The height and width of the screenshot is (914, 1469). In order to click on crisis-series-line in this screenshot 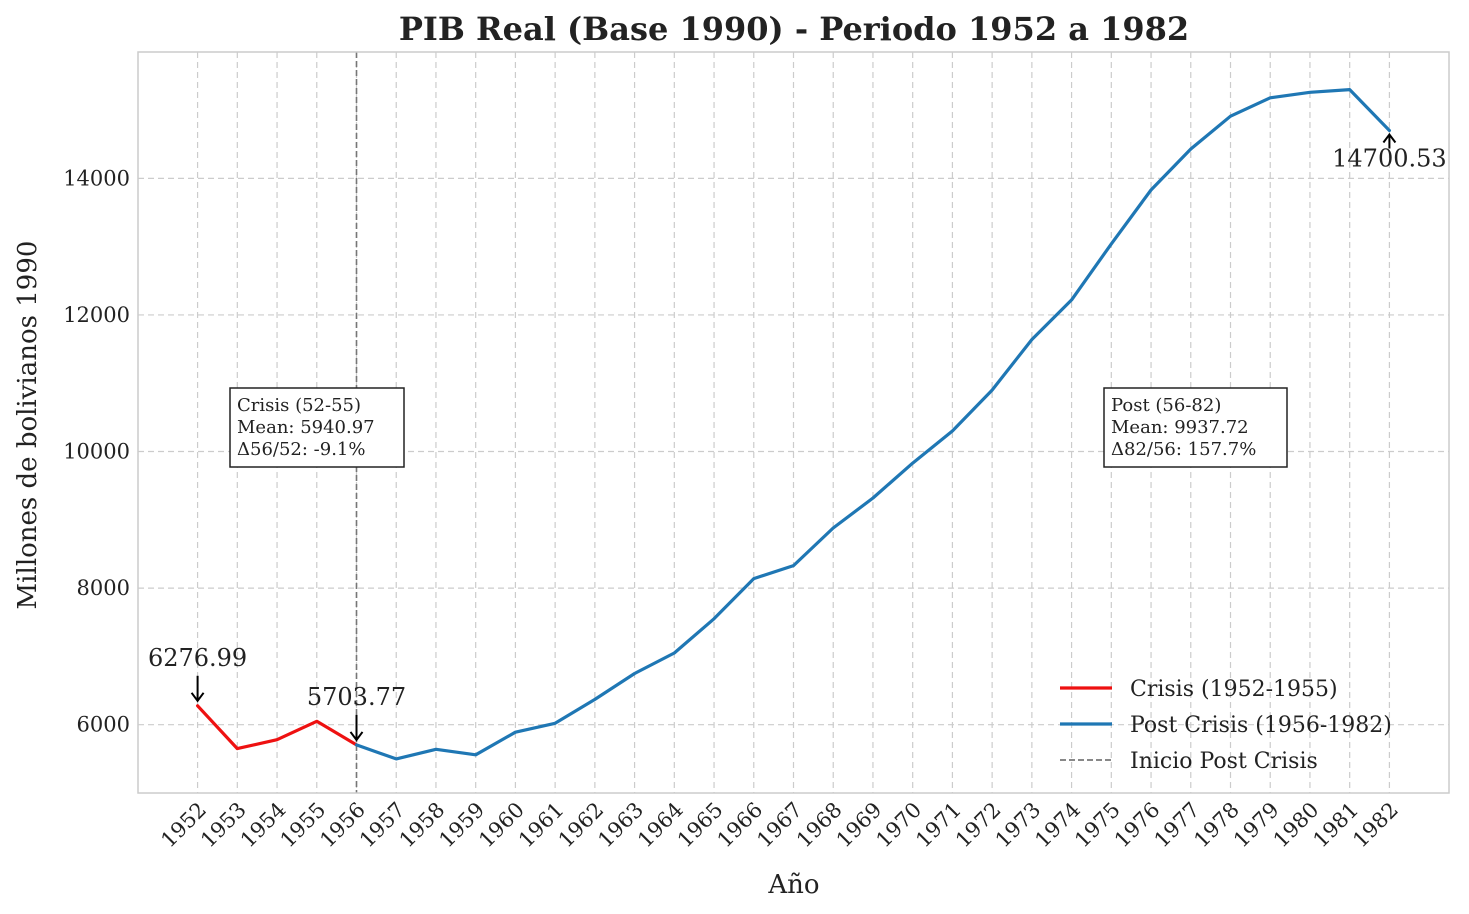, I will do `click(277, 727)`.